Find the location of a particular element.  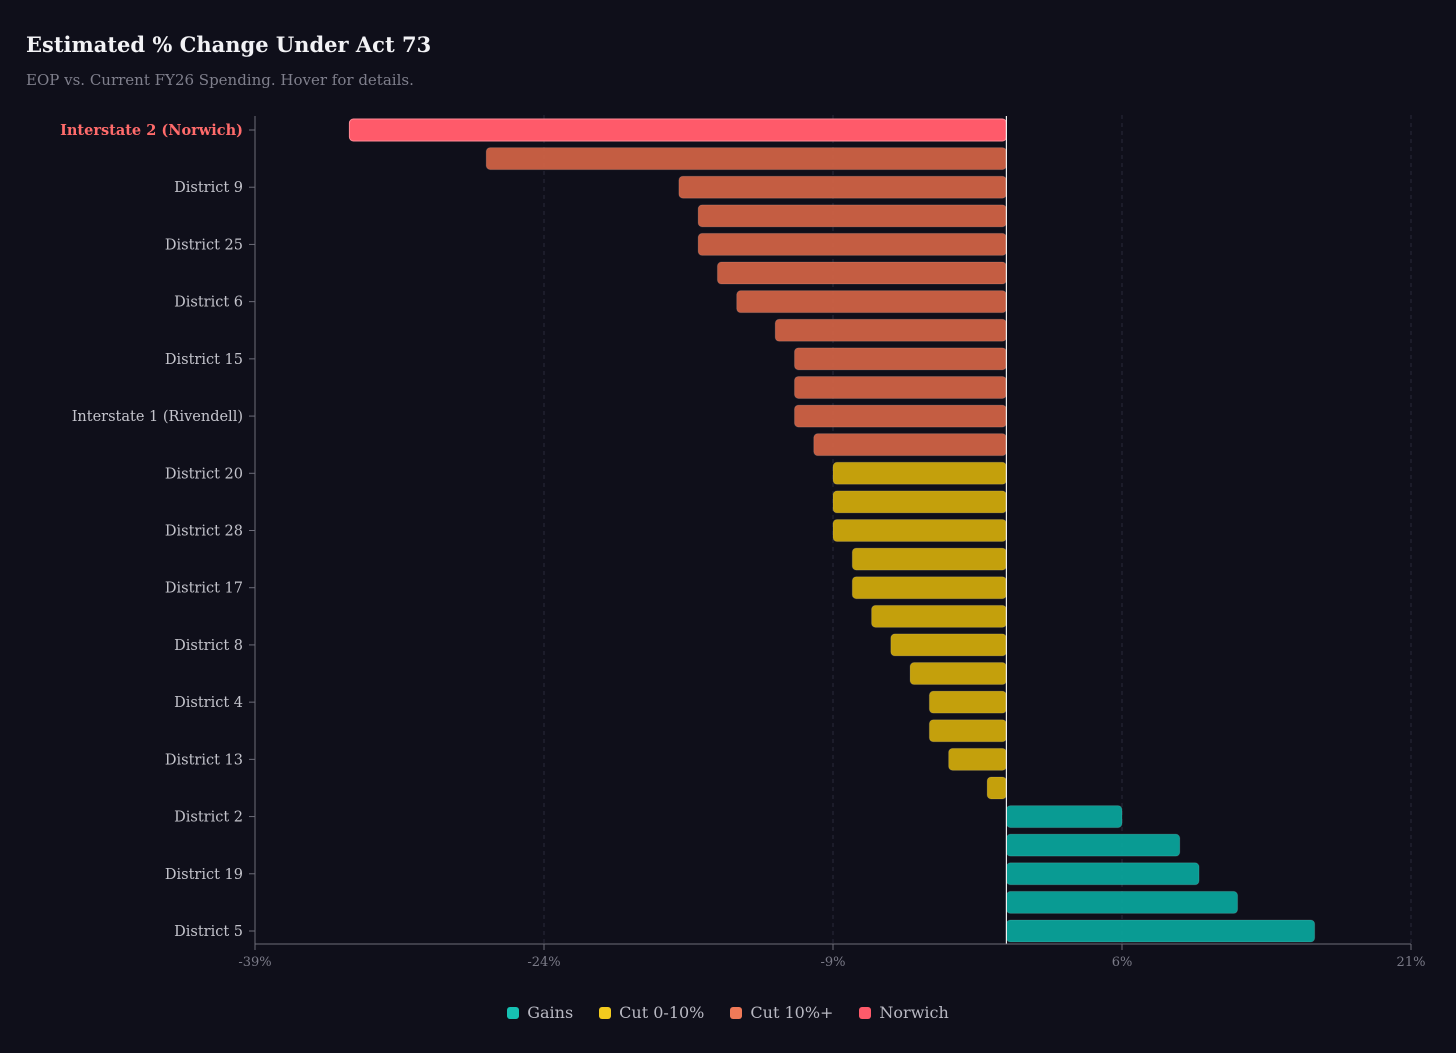

x-tick-label: -9% is located at coordinates (832, 962).